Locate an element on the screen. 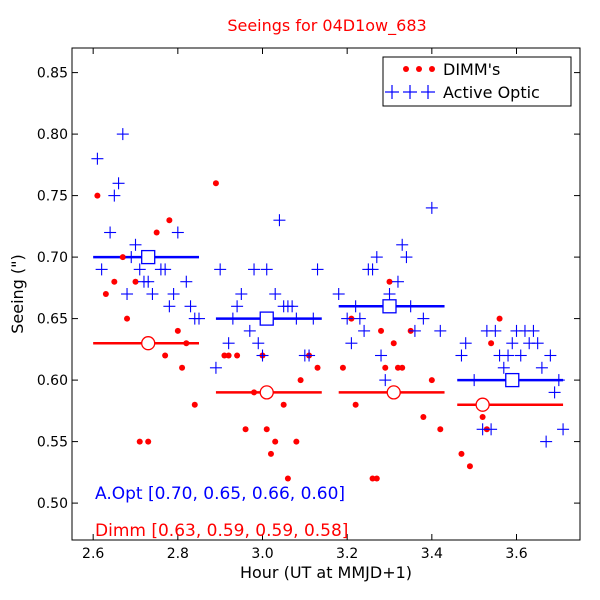  legend-label-active-optic: Active Optic is located at coordinates (491, 92).